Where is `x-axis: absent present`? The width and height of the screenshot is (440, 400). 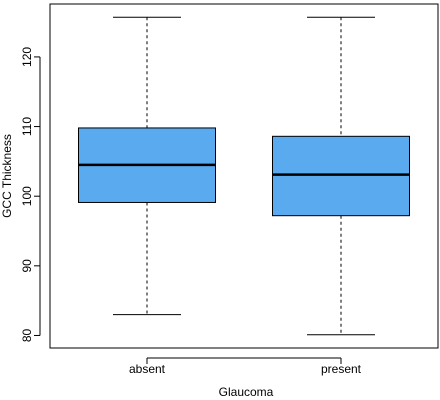
x-axis: absent present is located at coordinates (245, 366).